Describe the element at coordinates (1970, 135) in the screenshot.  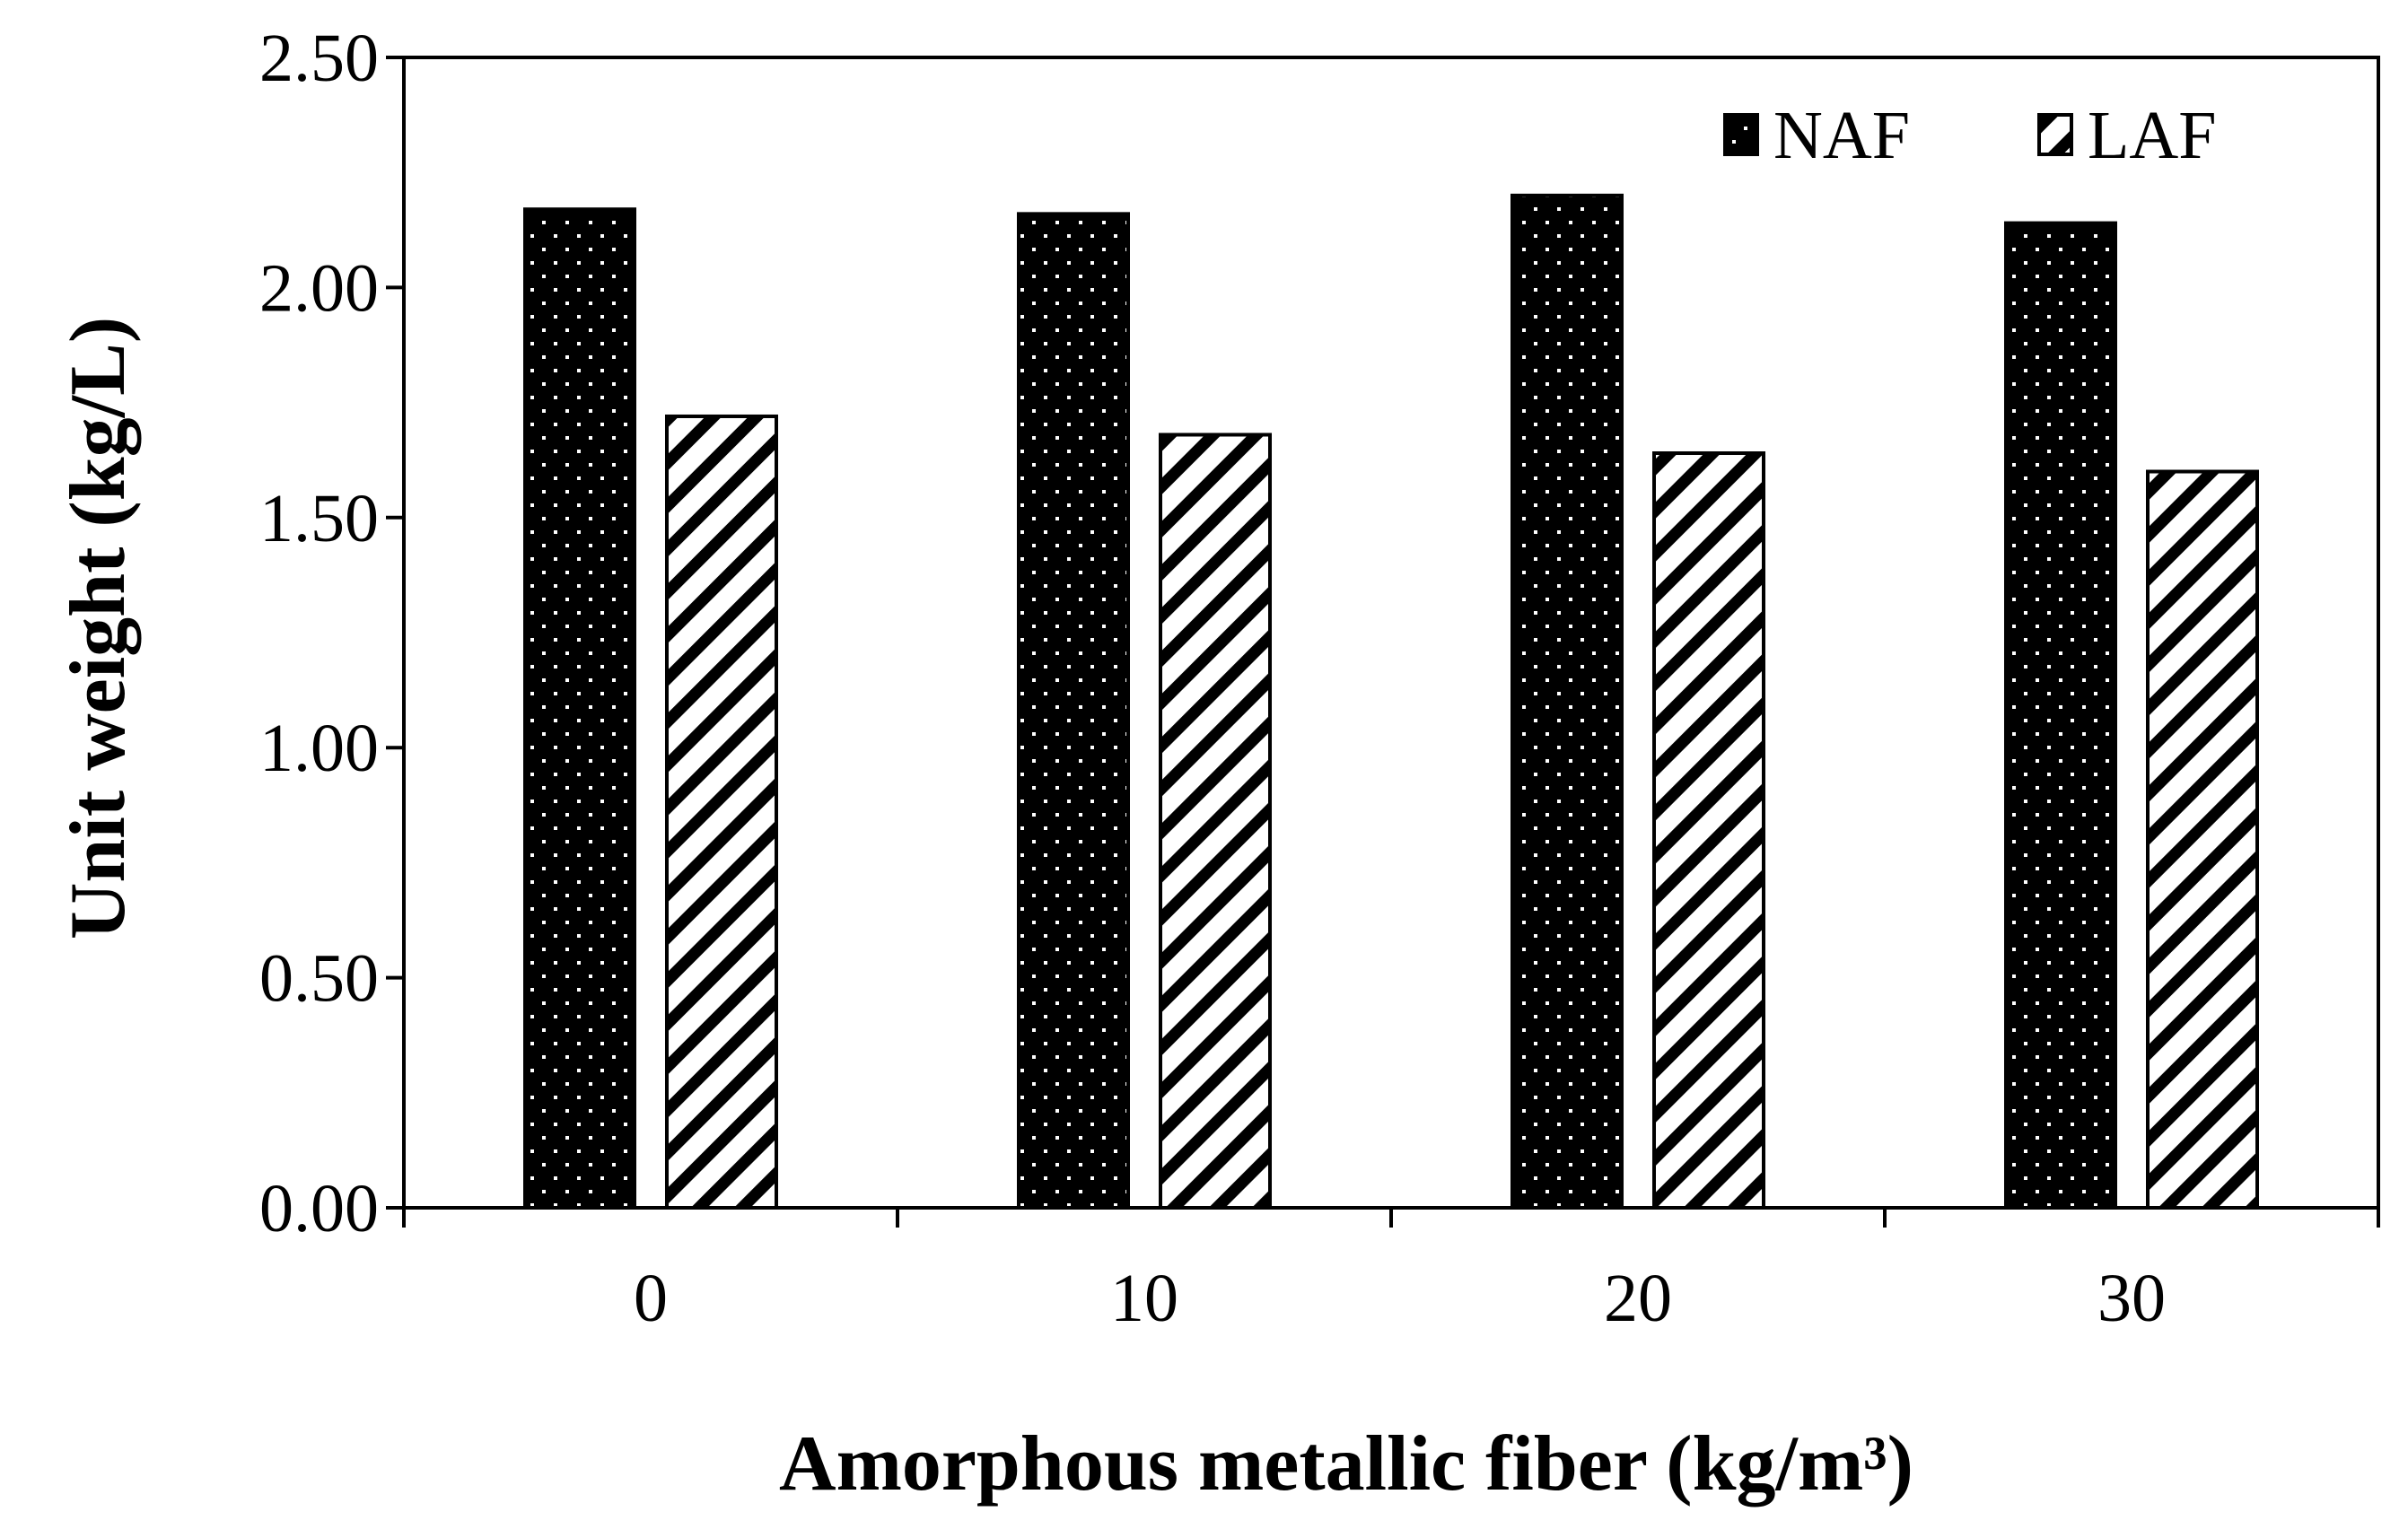
I see `legend: NAF LAF` at that location.